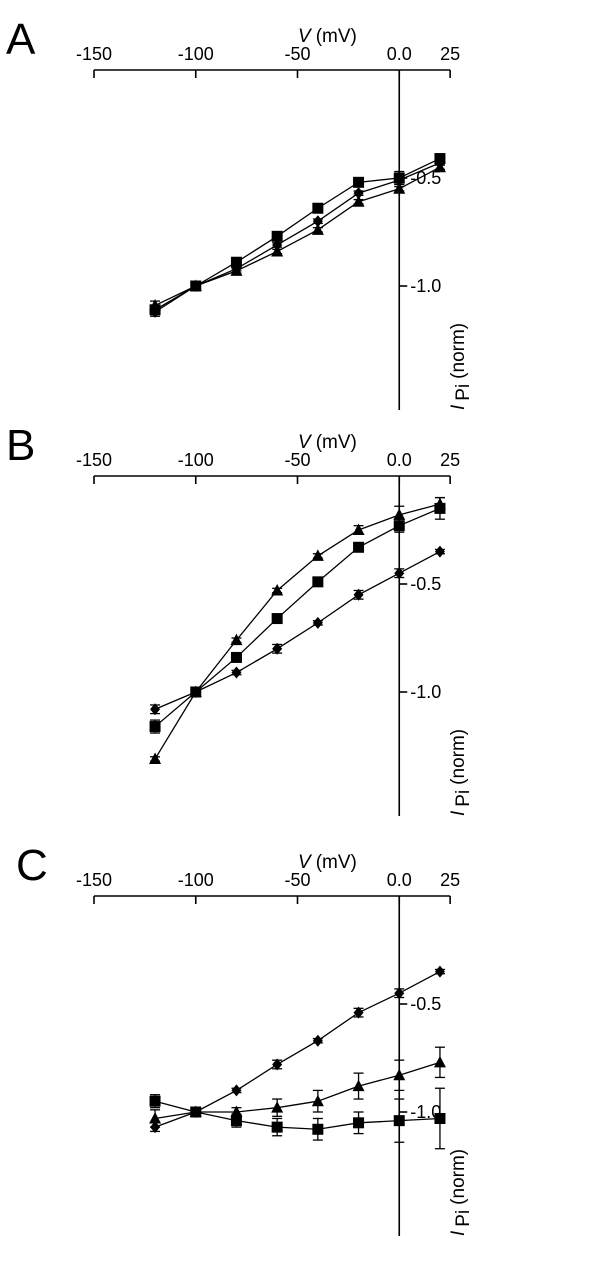 The width and height of the screenshot is (589, 1280). What do you see at coordinates (20, 445) in the screenshot?
I see `panel-letter-b: B` at bounding box center [20, 445].